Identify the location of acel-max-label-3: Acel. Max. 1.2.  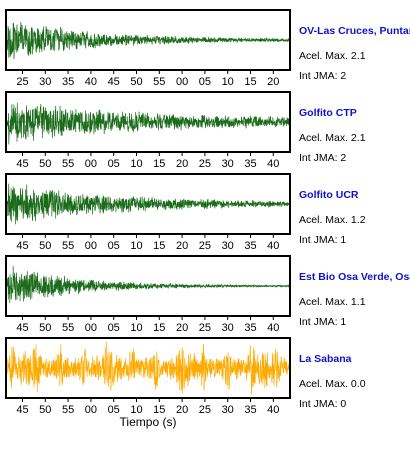
(332, 220).